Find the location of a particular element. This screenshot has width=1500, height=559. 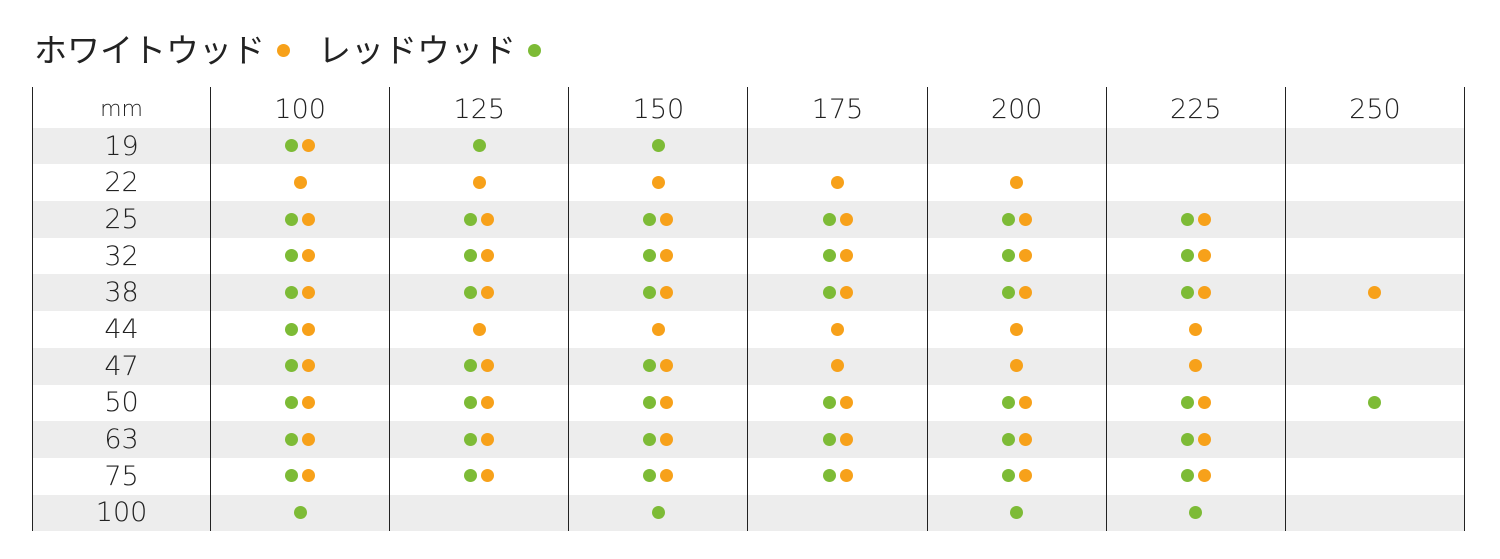

table-row: 63 is located at coordinates (748, 439).